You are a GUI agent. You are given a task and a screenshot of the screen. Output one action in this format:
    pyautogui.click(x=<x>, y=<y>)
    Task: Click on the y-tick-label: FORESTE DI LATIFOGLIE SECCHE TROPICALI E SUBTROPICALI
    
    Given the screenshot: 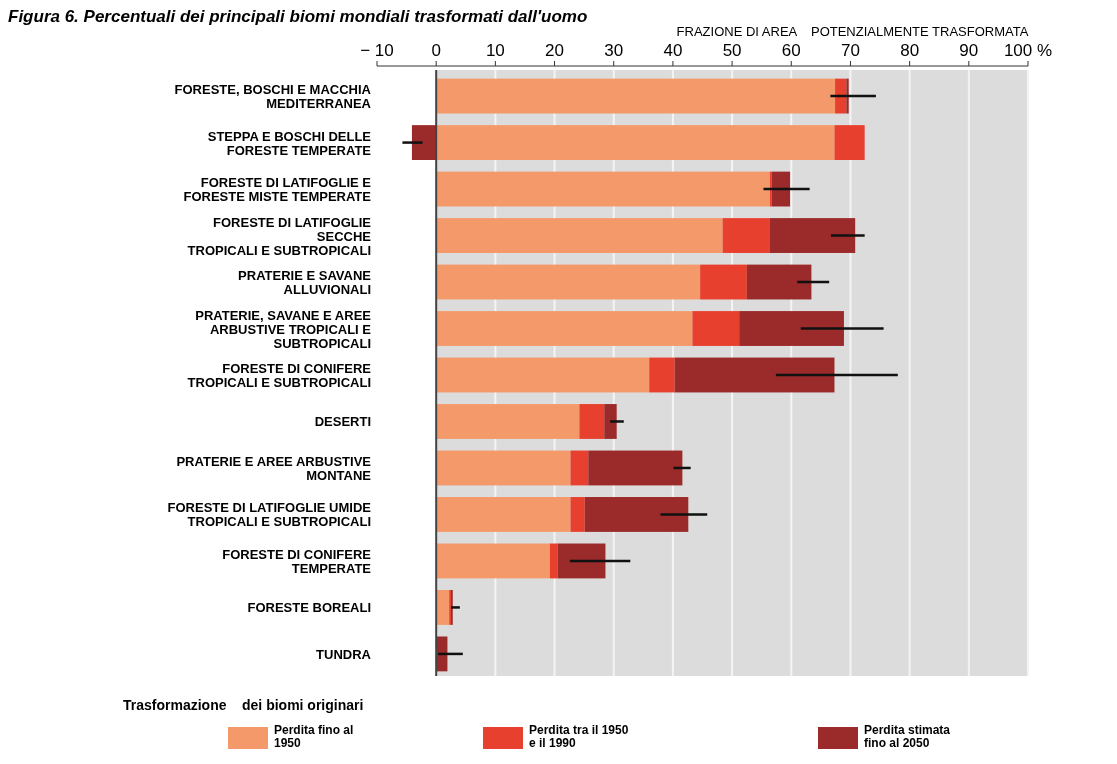 What is the action you would take?
    pyautogui.click(x=279, y=236)
    